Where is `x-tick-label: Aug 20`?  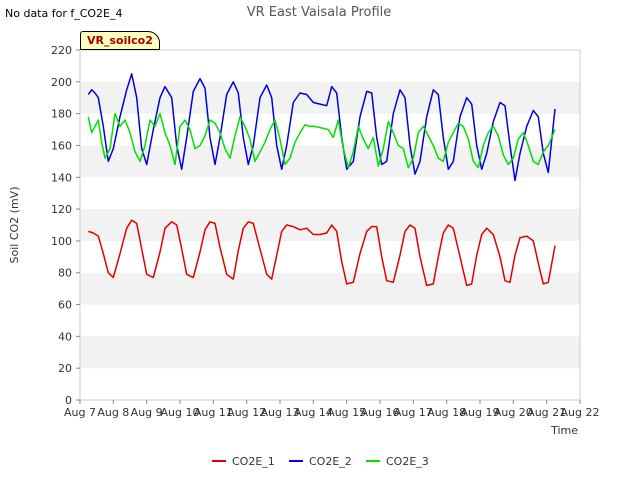 x-tick-label: Aug 20 is located at coordinates (513, 412).